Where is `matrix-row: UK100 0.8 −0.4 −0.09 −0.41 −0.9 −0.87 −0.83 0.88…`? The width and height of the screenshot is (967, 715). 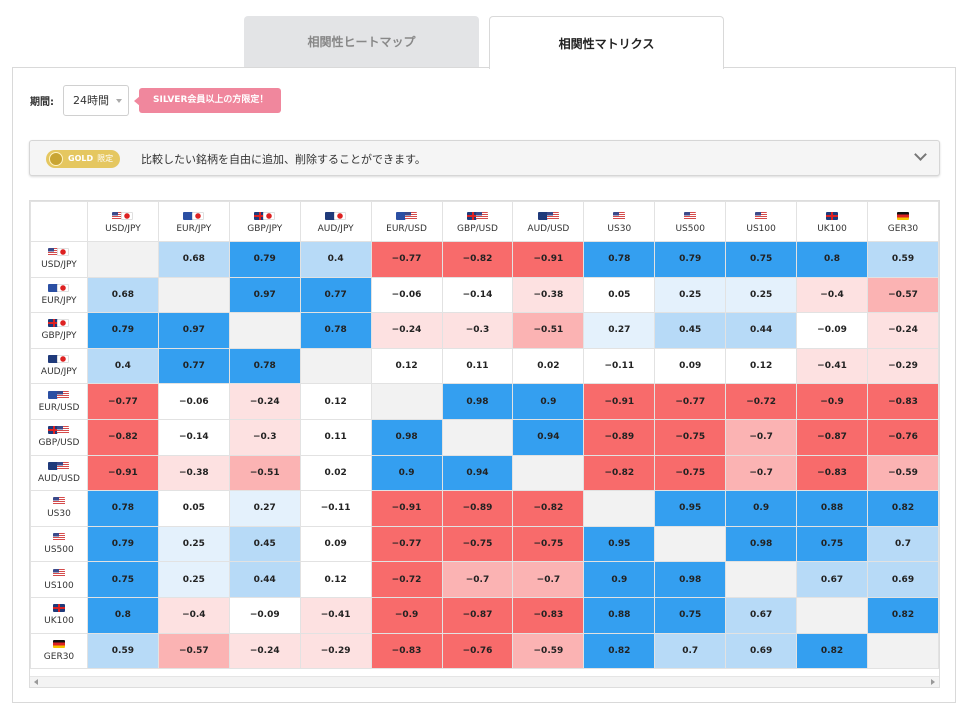 matrix-row: UK100 0.8 −0.4 −0.09 −0.41 −0.9 −0.87 −0.83 0.88… is located at coordinates (484, 615).